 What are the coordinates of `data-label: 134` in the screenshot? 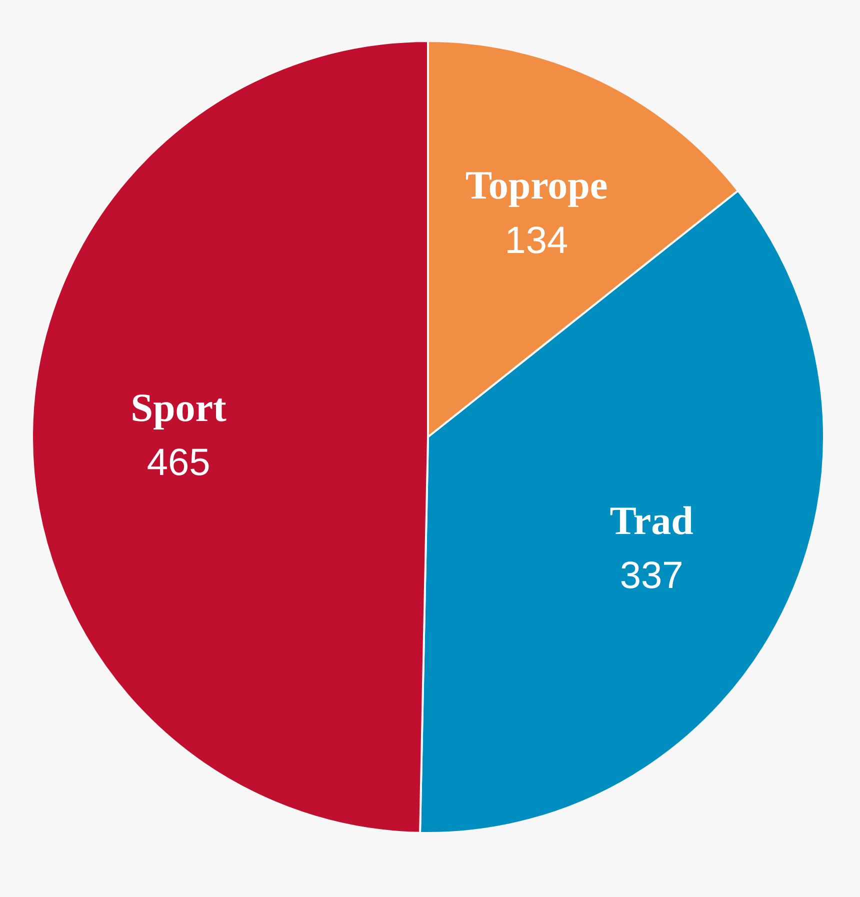 It's located at (536, 241).